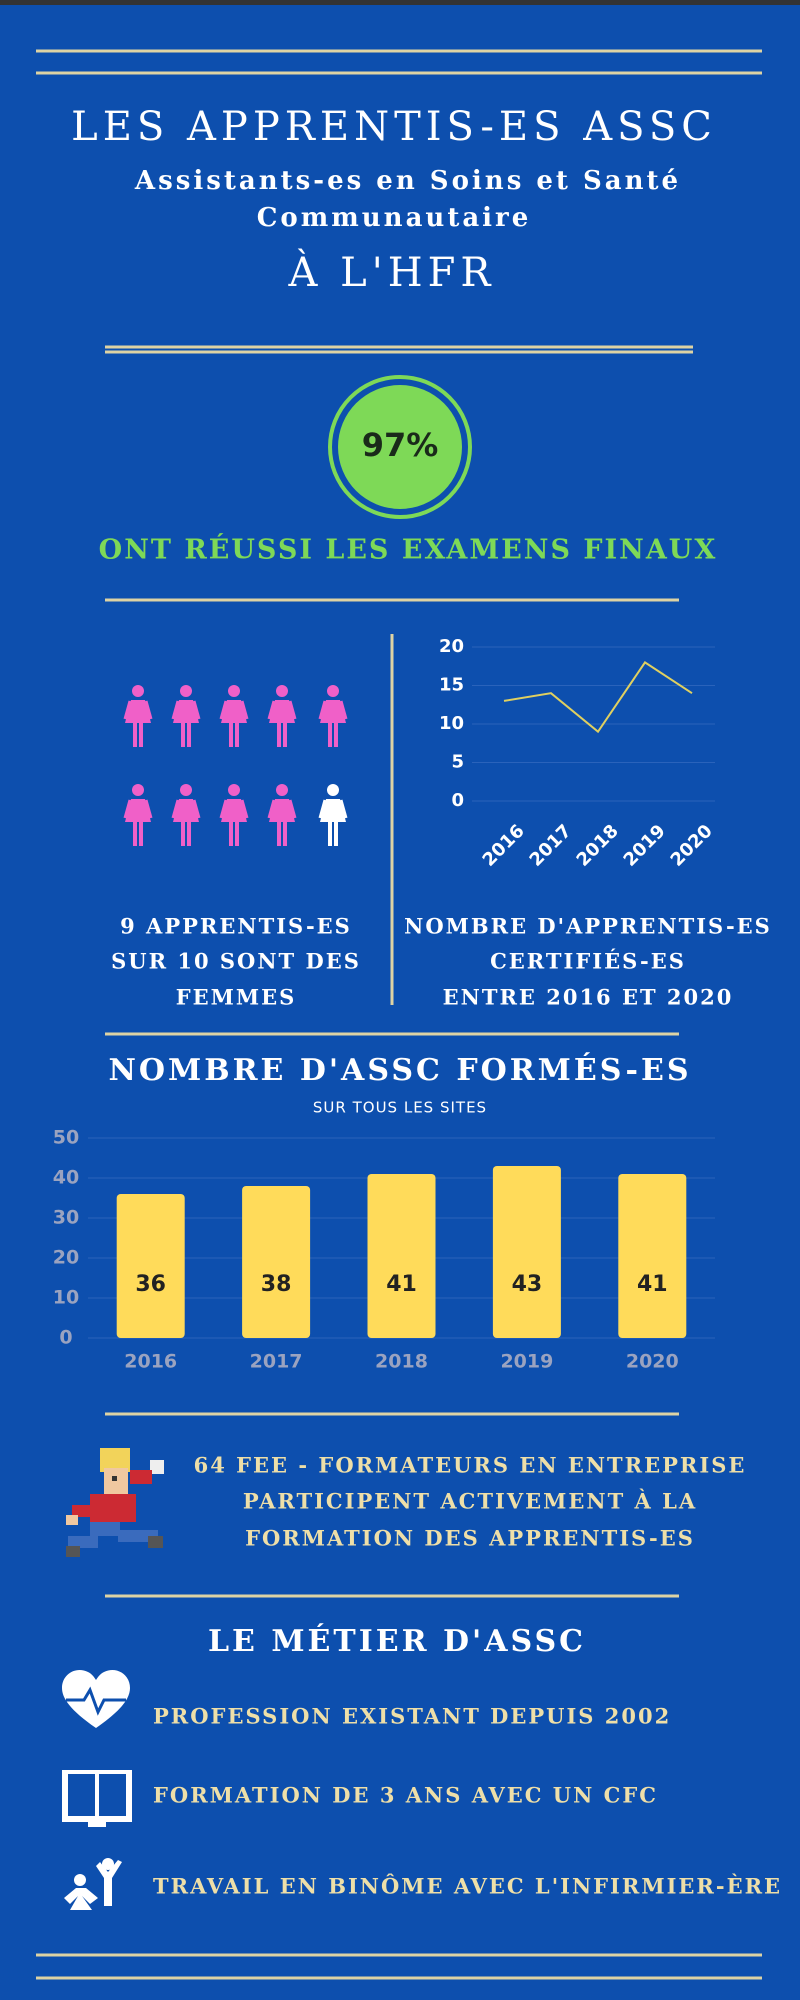 The image size is (800, 2000). I want to click on care-icon, so click(93, 1884).